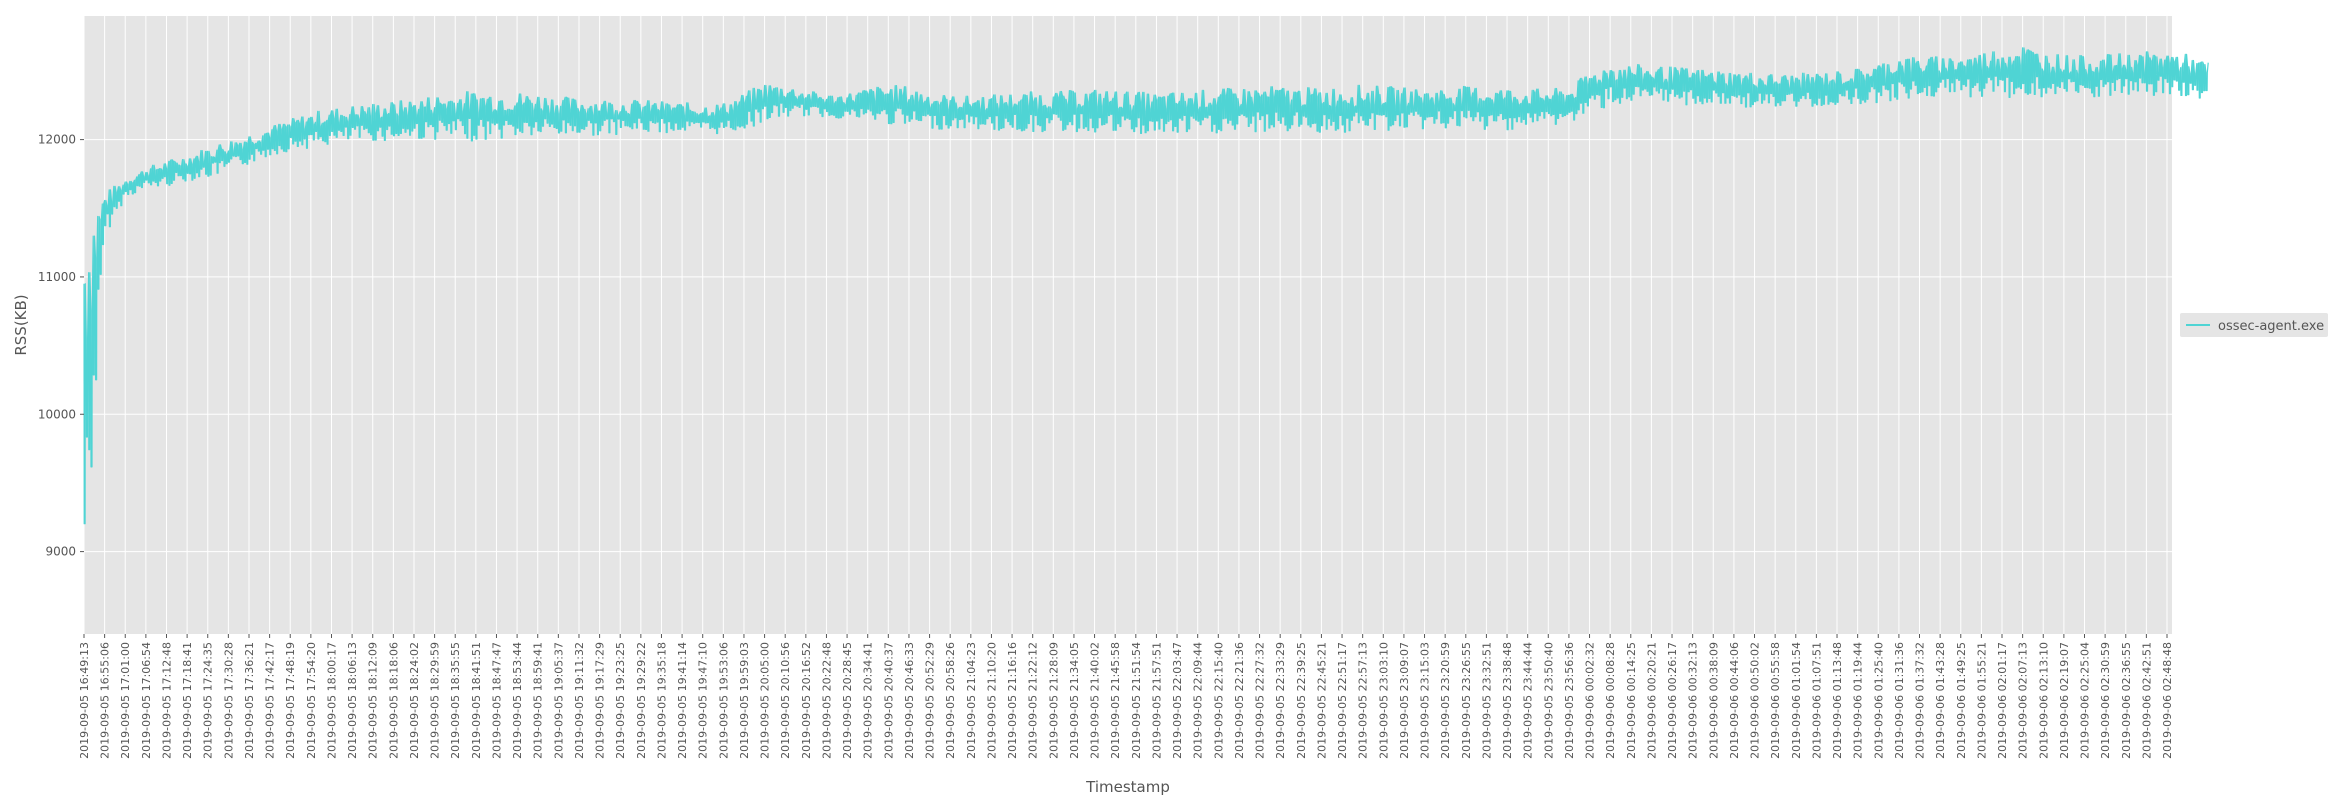 The width and height of the screenshot is (2340, 810). Describe the element at coordinates (1115, 700) in the screenshot. I see `x-tick-label: 2019-09-05 21:45:58` at that location.